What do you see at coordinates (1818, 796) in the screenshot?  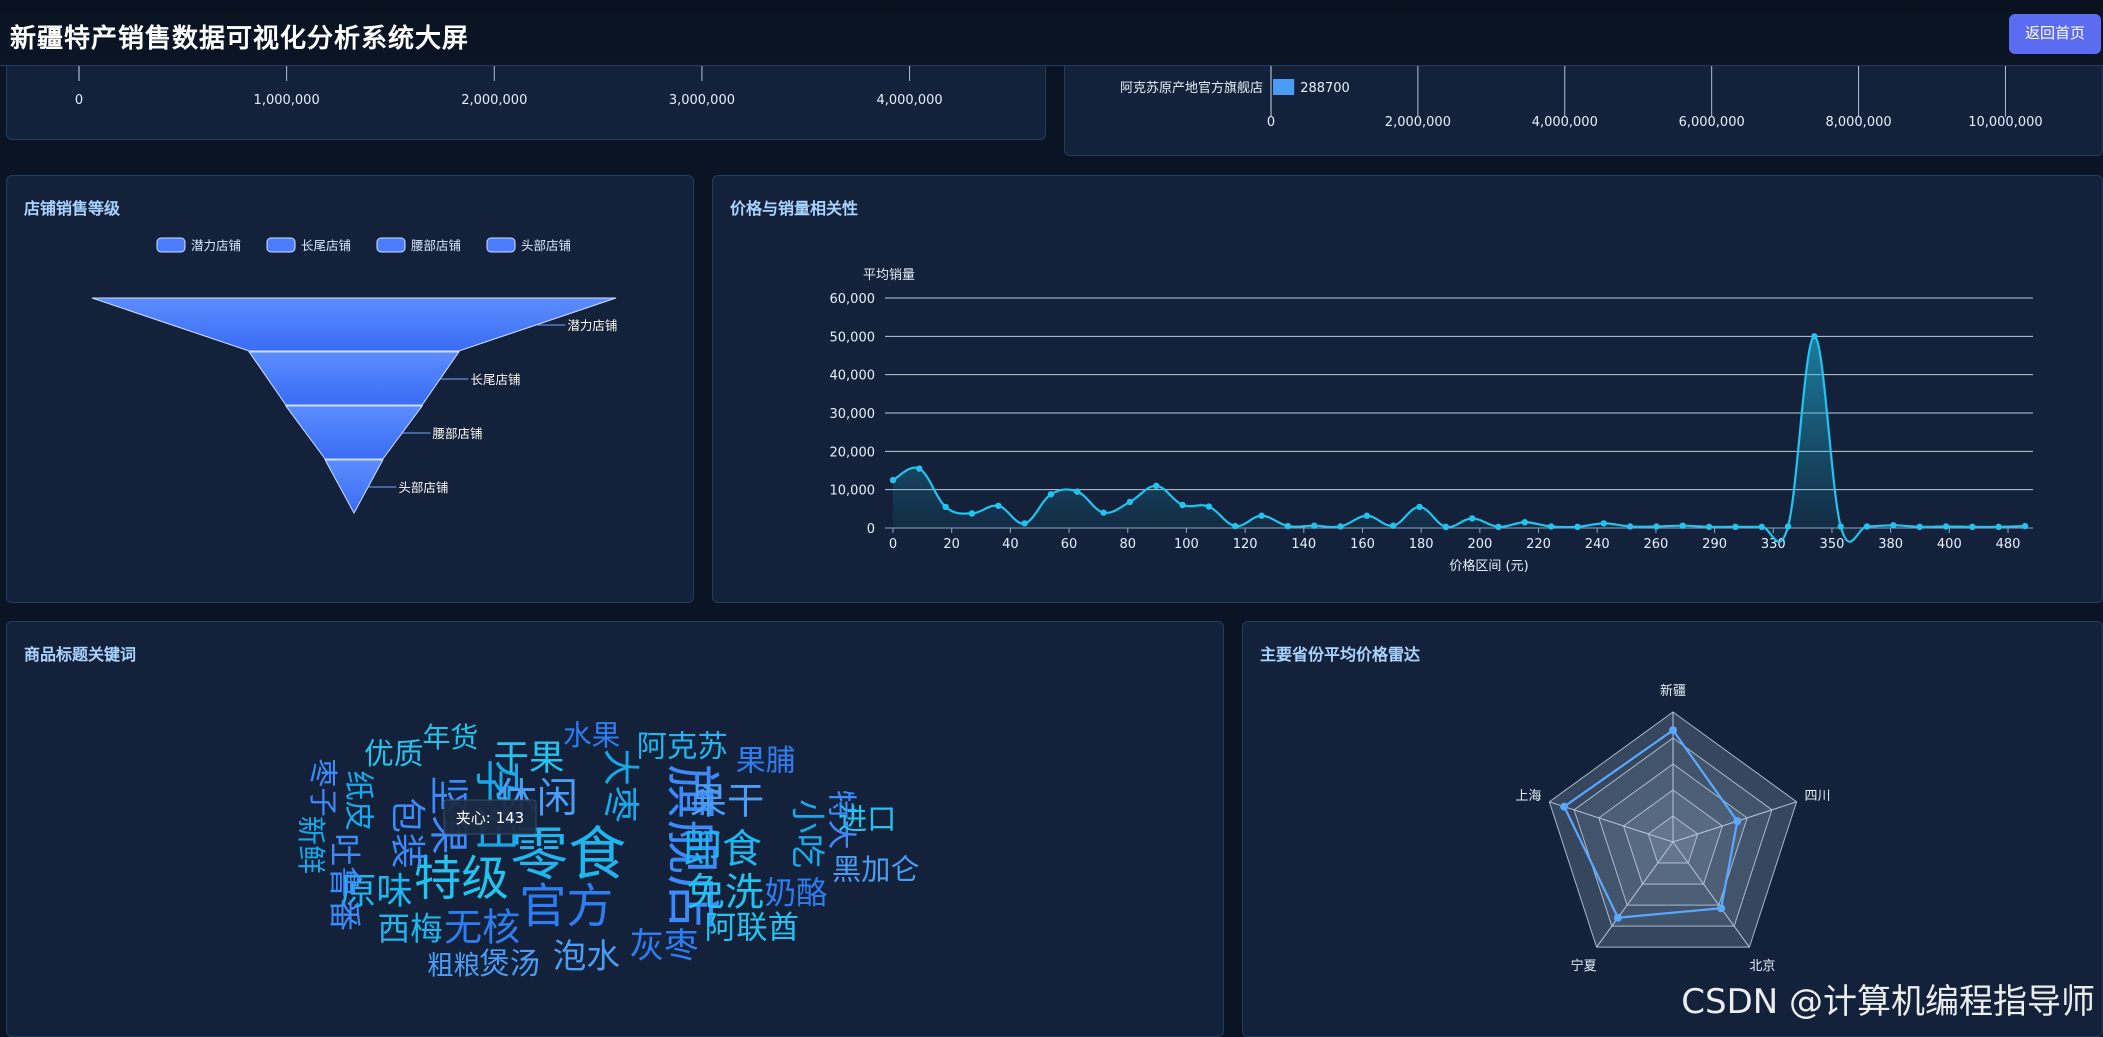 I see `radar-indicator-label: 四川` at bounding box center [1818, 796].